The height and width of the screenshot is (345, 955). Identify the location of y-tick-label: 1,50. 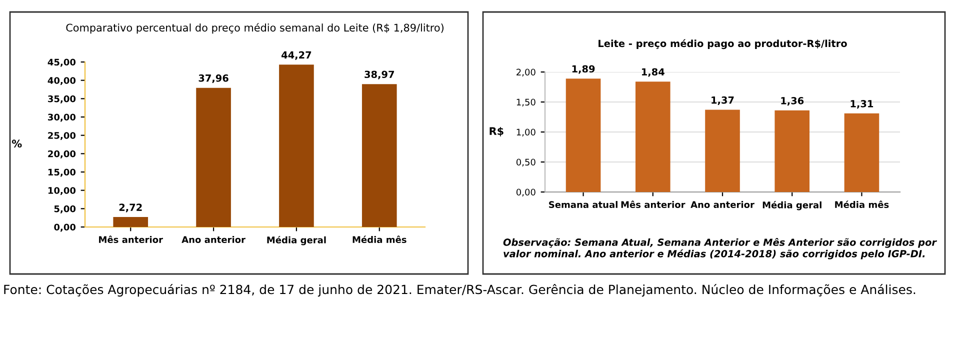
(526, 102).